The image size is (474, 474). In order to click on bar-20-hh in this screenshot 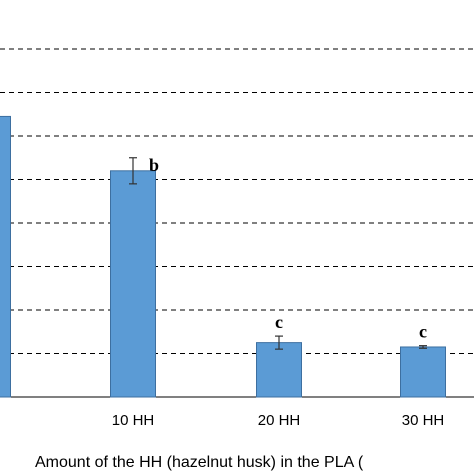, I will do `click(279, 370)`.